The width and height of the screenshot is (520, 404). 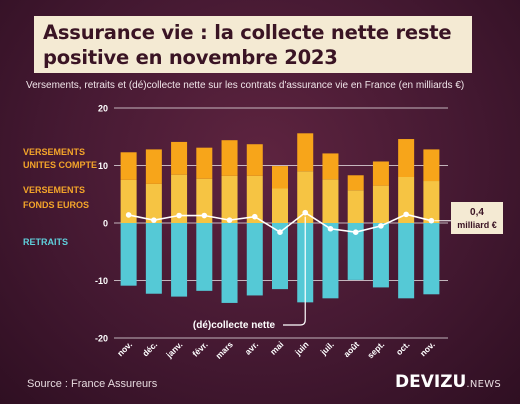 I want to click on title-line-2: positive en novembre 2023, so click(x=190, y=57).